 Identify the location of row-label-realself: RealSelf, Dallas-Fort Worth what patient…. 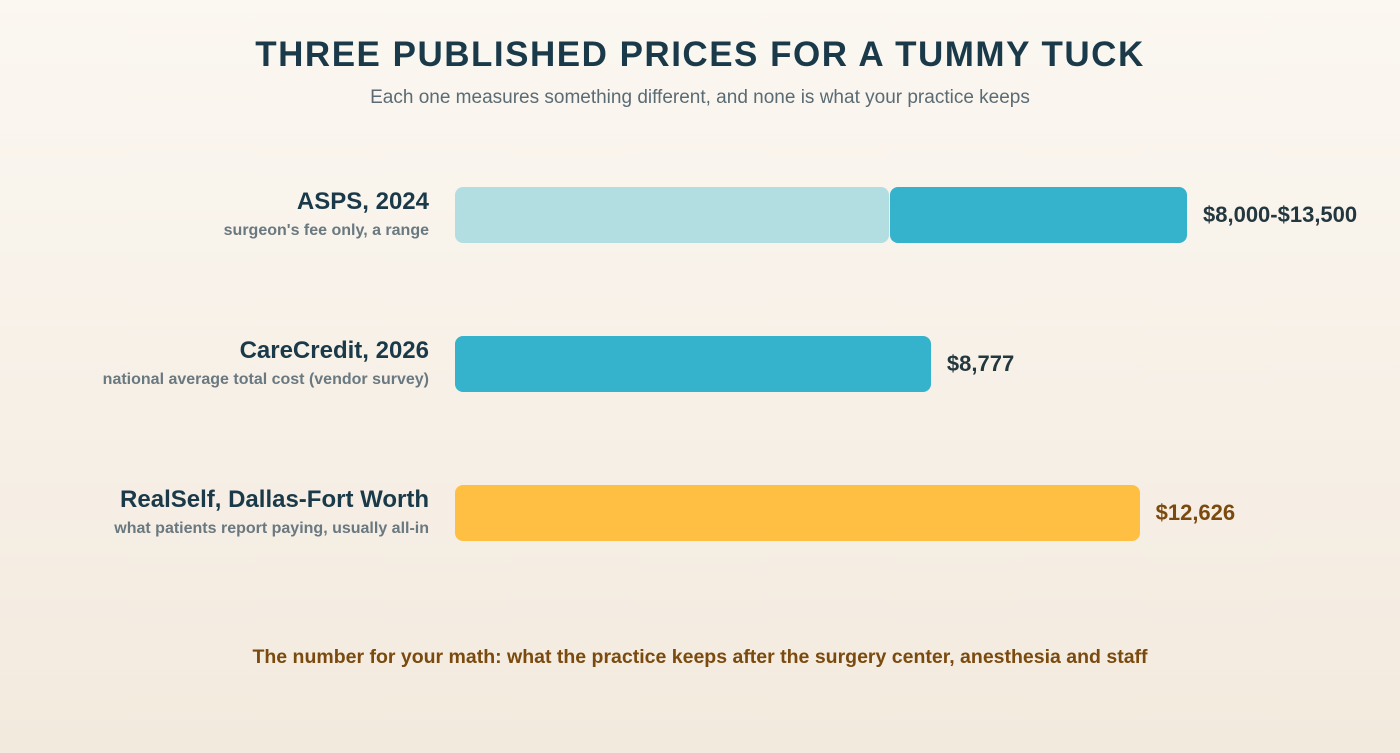
(271, 512).